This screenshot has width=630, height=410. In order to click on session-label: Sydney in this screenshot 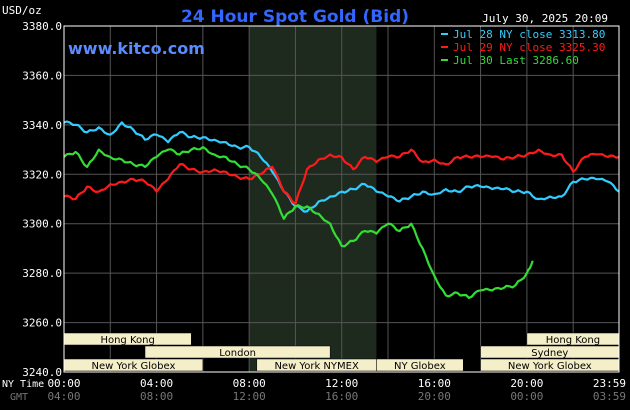, I will do `click(549, 353)`.